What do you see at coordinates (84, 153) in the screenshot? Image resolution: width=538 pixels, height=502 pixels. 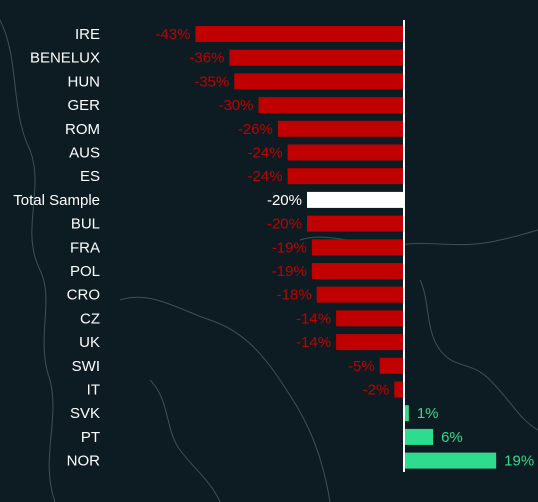 I see `category-label-aus: AUS` at bounding box center [84, 153].